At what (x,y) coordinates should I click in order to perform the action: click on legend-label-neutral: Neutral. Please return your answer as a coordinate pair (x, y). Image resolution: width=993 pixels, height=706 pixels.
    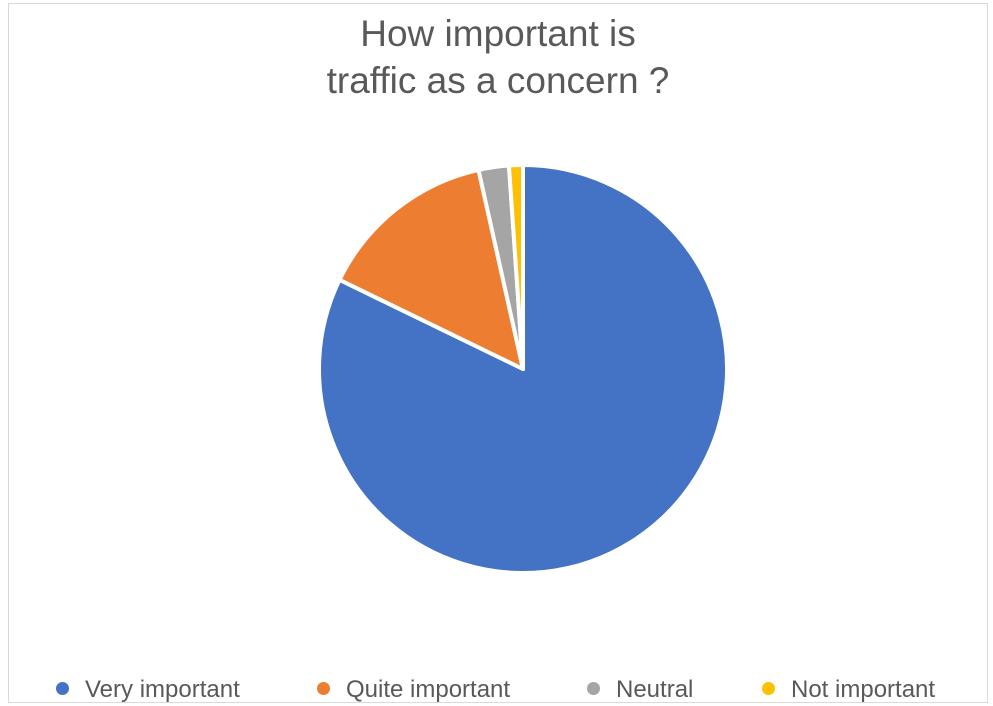
    Looking at the image, I should click on (655, 689).